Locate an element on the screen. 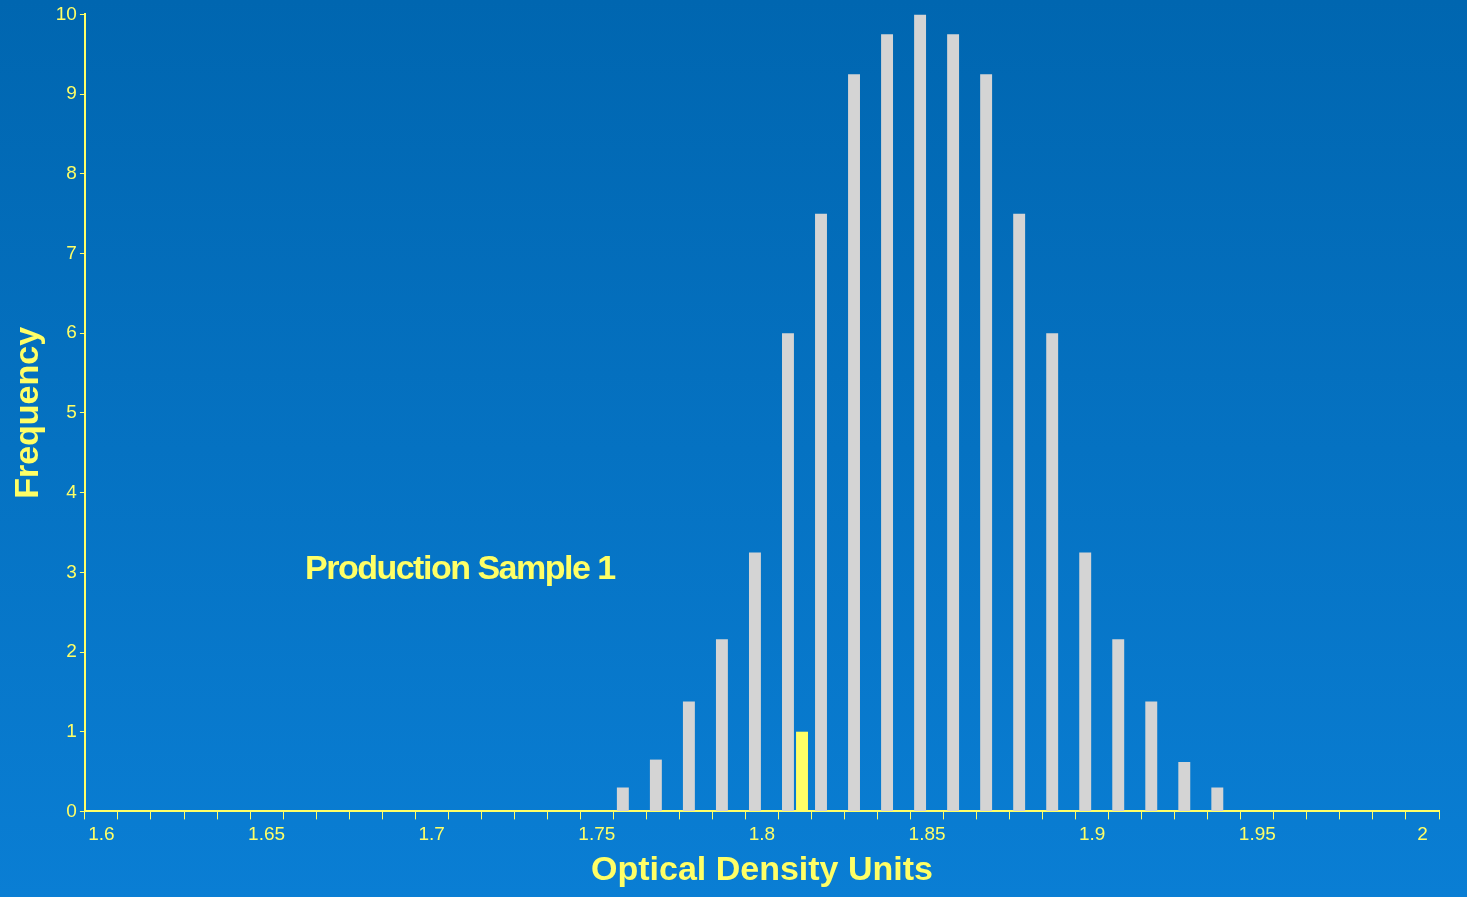  x-axis-title: Optical Density Units is located at coordinates (761, 867).